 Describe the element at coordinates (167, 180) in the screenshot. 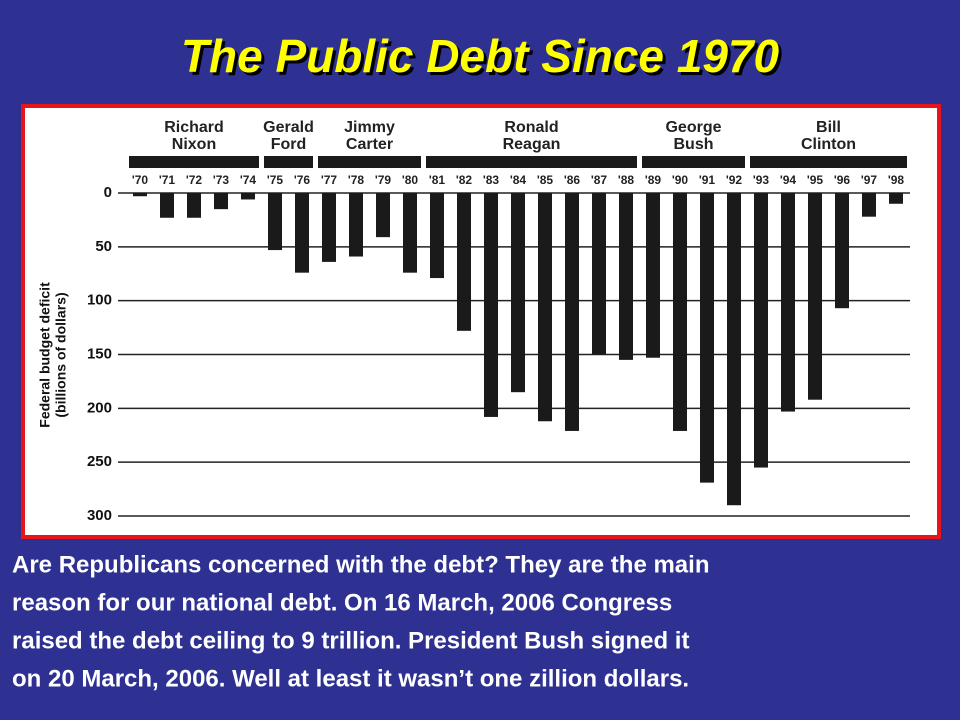

I see `x-tick-label: '71` at that location.